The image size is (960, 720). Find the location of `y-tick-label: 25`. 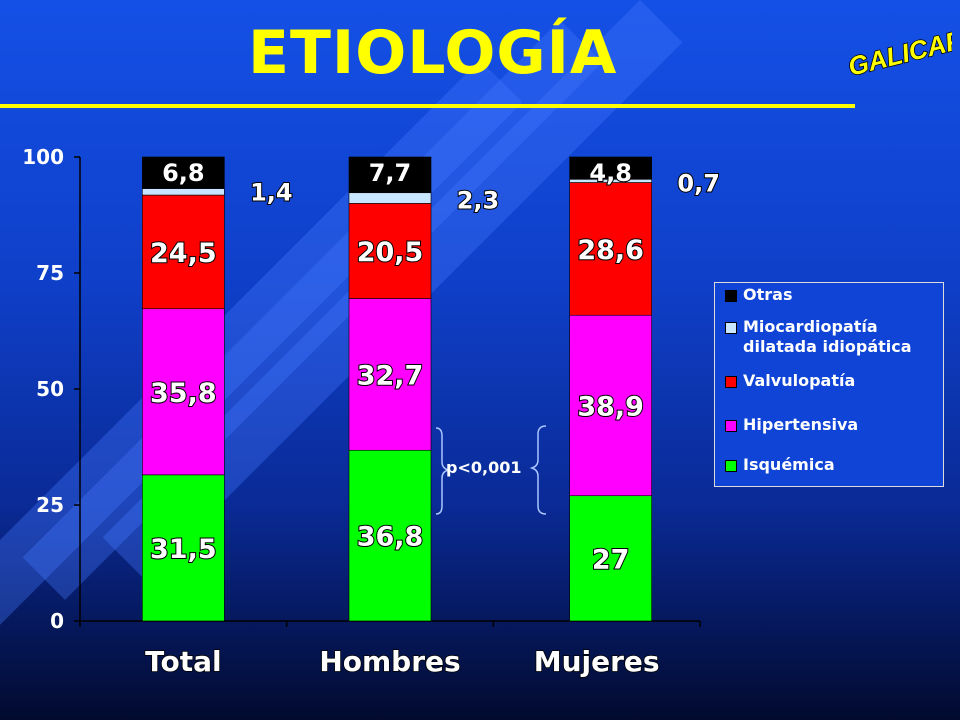

y-tick-label: 25 is located at coordinates (50, 505).